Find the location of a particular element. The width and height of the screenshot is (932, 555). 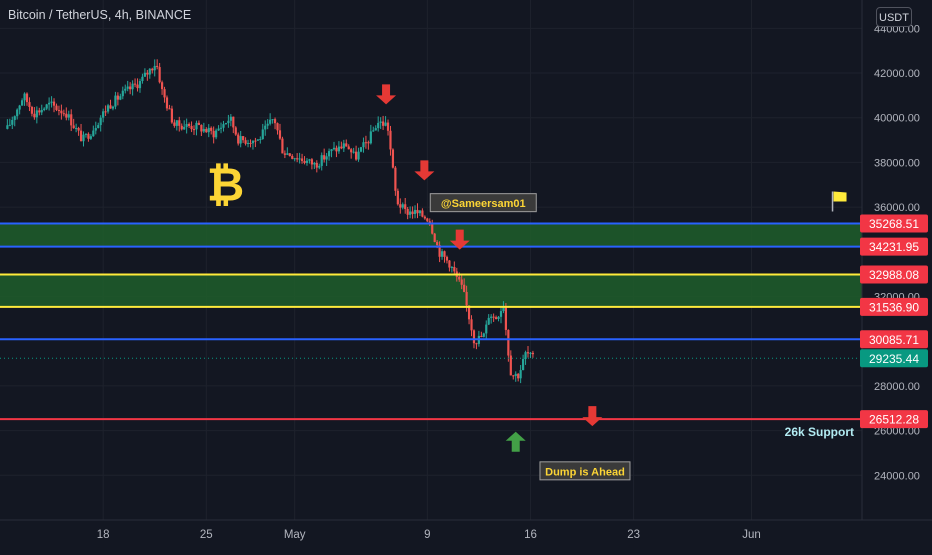

dump-label: Dump is Ahead is located at coordinates (585, 472).